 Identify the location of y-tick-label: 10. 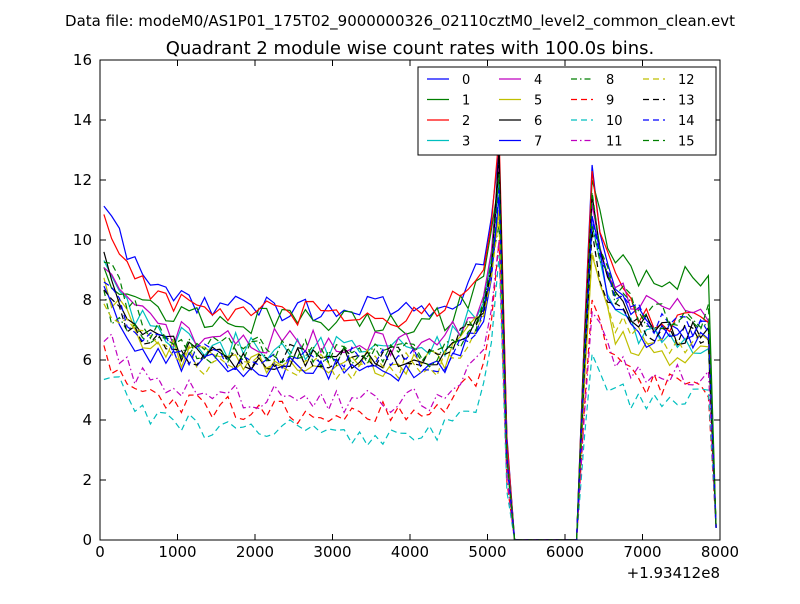
(82, 240).